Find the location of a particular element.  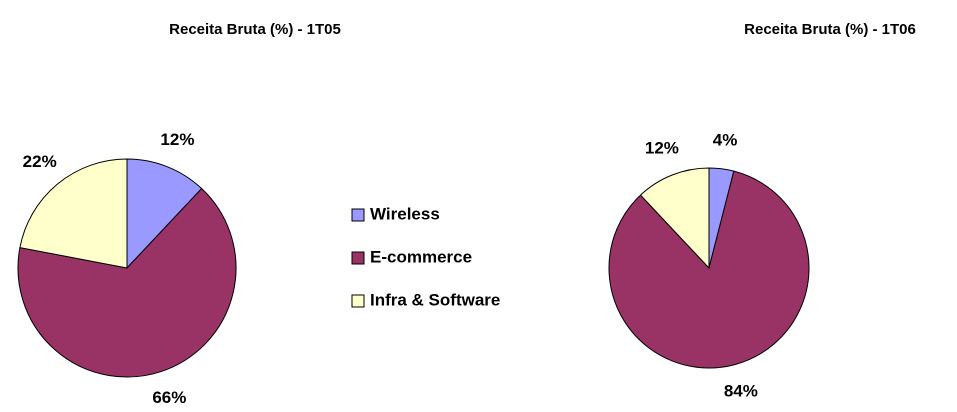

legend-label: Wireless is located at coordinates (405, 213).